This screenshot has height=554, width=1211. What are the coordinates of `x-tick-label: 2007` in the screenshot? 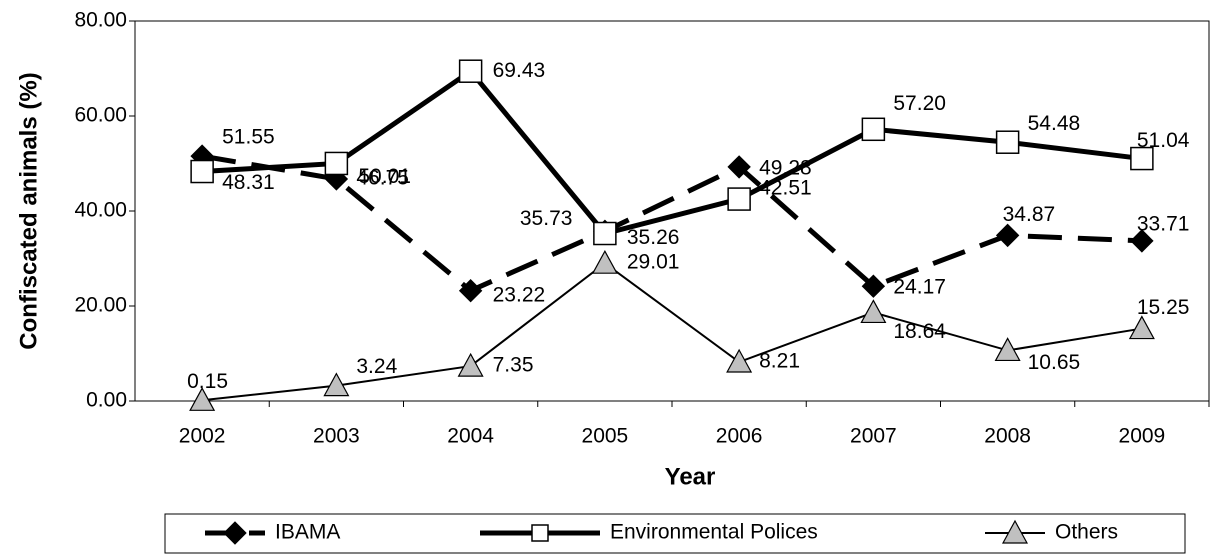 It's located at (873, 436).